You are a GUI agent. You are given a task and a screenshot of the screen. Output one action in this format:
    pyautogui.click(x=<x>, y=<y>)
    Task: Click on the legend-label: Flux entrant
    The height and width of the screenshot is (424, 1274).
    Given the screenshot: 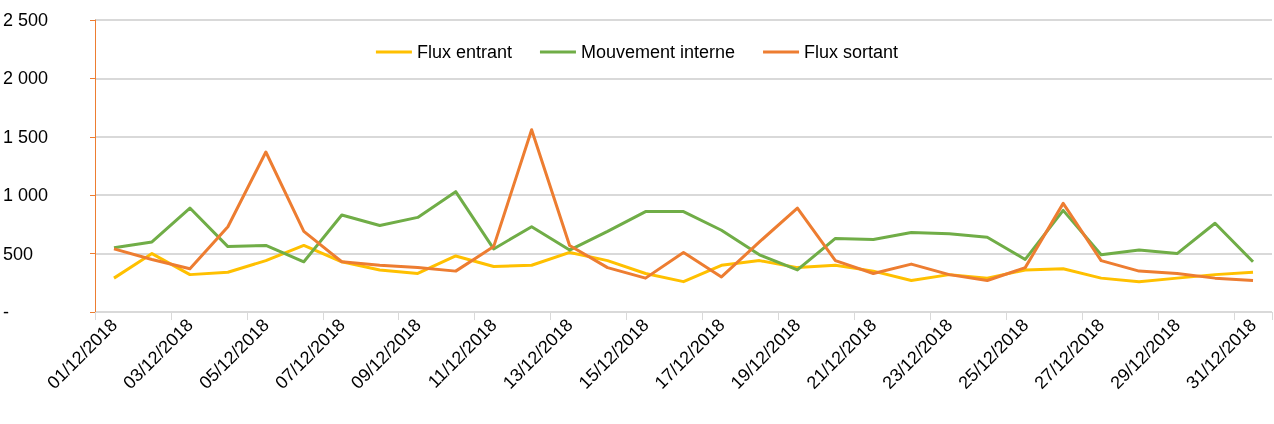 What is the action you would take?
    pyautogui.click(x=464, y=52)
    